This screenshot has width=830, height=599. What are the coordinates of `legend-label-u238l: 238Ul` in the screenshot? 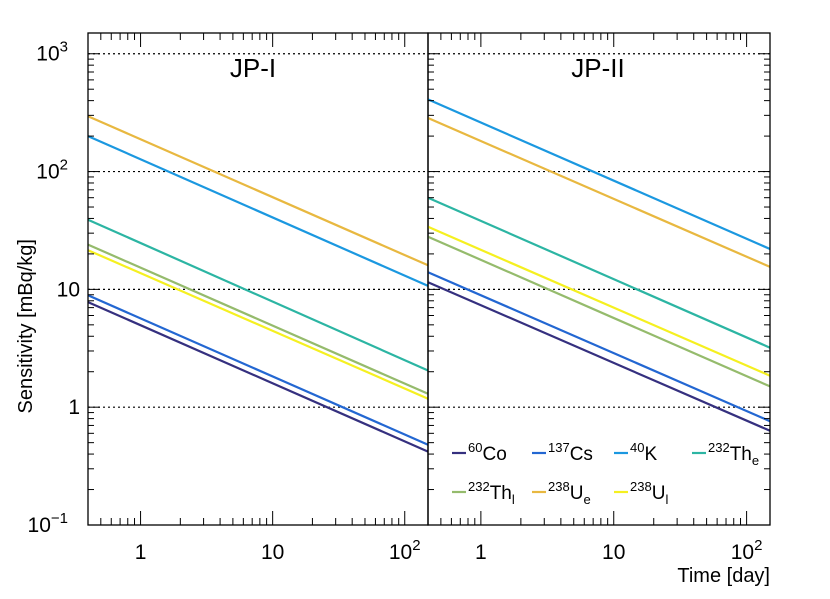 It's located at (649, 493).